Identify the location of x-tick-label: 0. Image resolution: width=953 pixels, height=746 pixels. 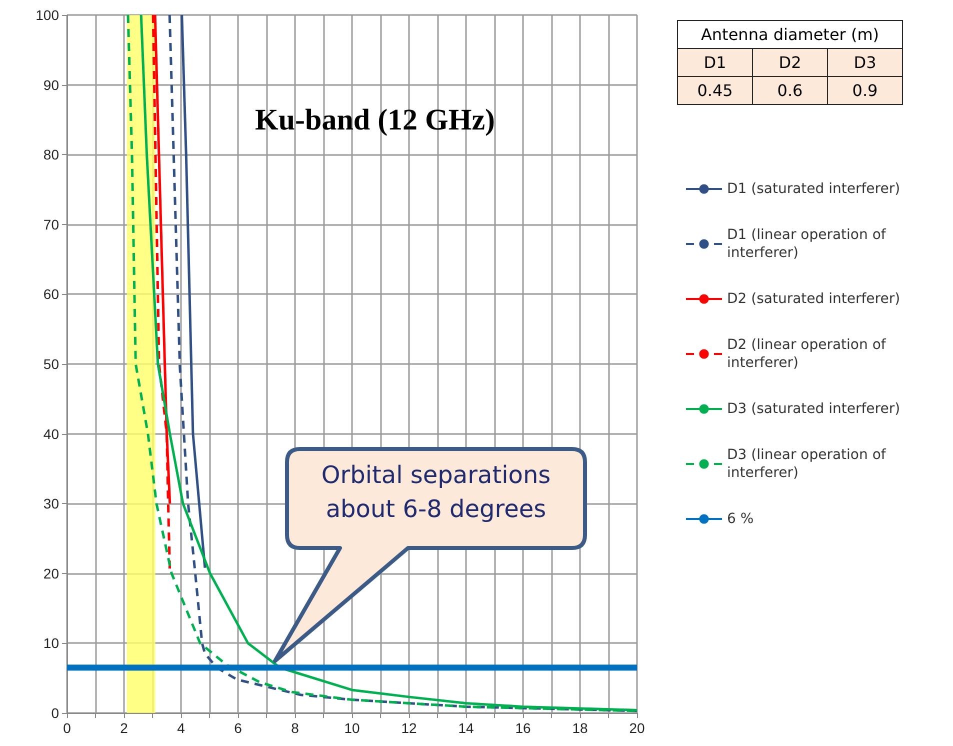
(67, 728).